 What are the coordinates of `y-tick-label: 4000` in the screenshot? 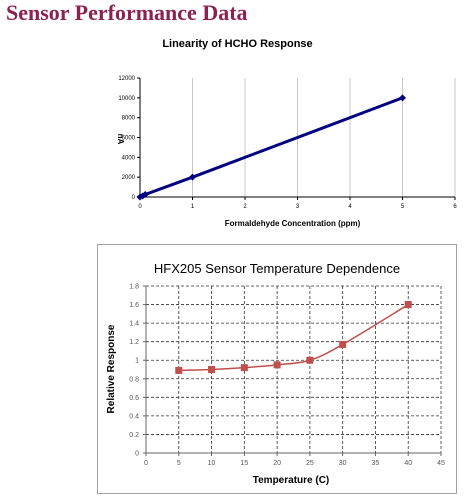 It's located at (129, 158).